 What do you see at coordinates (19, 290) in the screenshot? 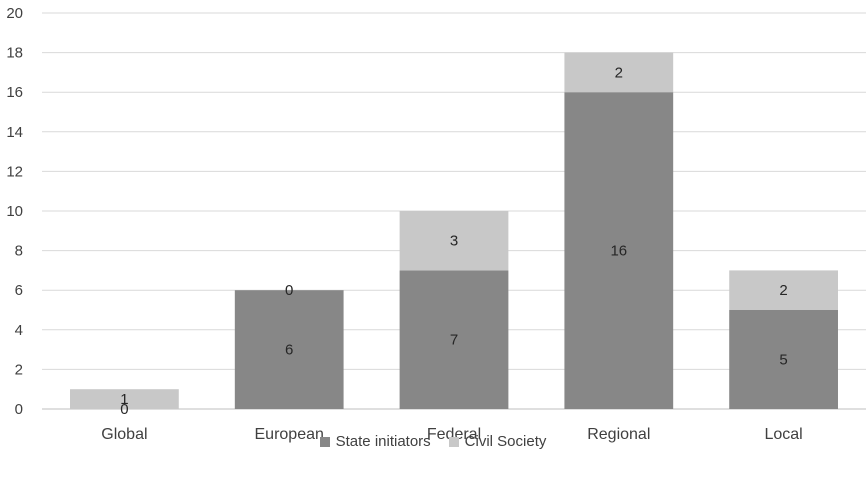
I see `y-tick-label: 6` at bounding box center [19, 290].